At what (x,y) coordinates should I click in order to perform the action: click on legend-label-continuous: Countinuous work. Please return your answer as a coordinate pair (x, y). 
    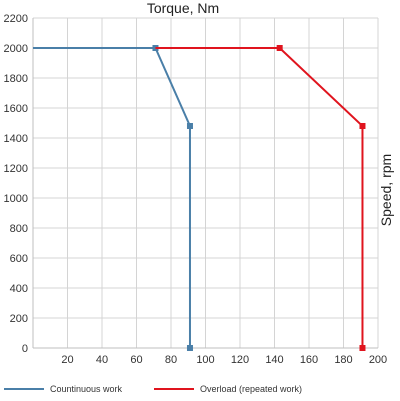
    Looking at the image, I should click on (86, 389).